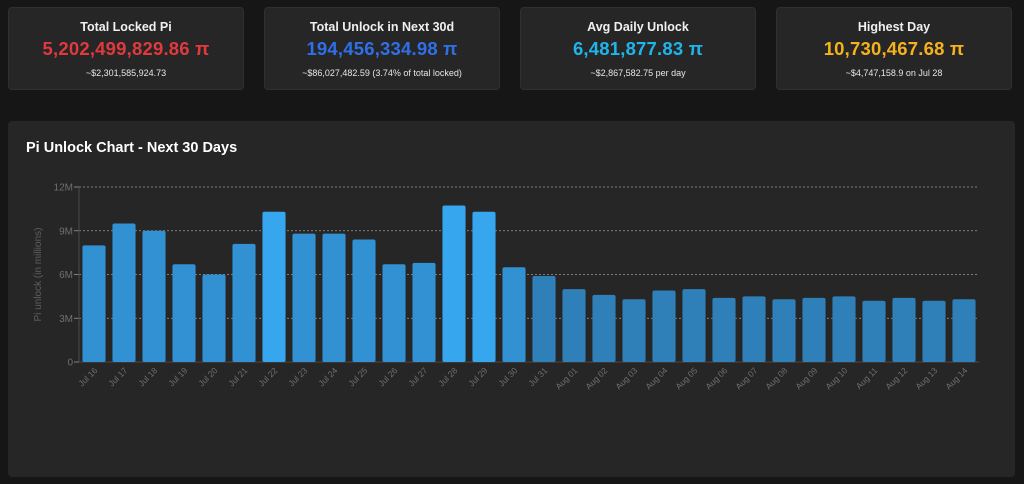 The height and width of the screenshot is (484, 1024). I want to click on x-tick-label: Jul 22, so click(267, 376).